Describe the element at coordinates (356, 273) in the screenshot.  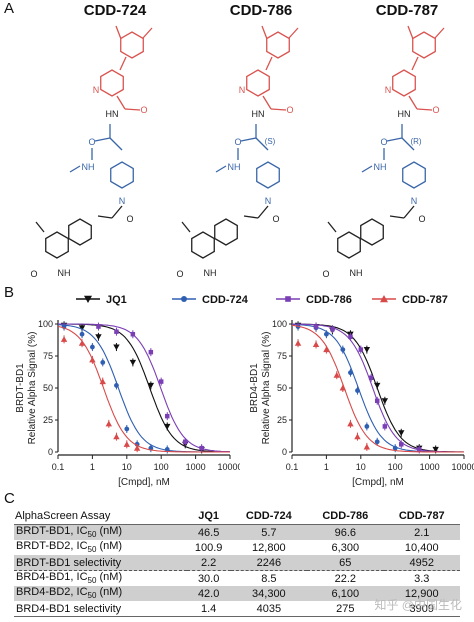
I see `quinolinone-nh: NH` at that location.